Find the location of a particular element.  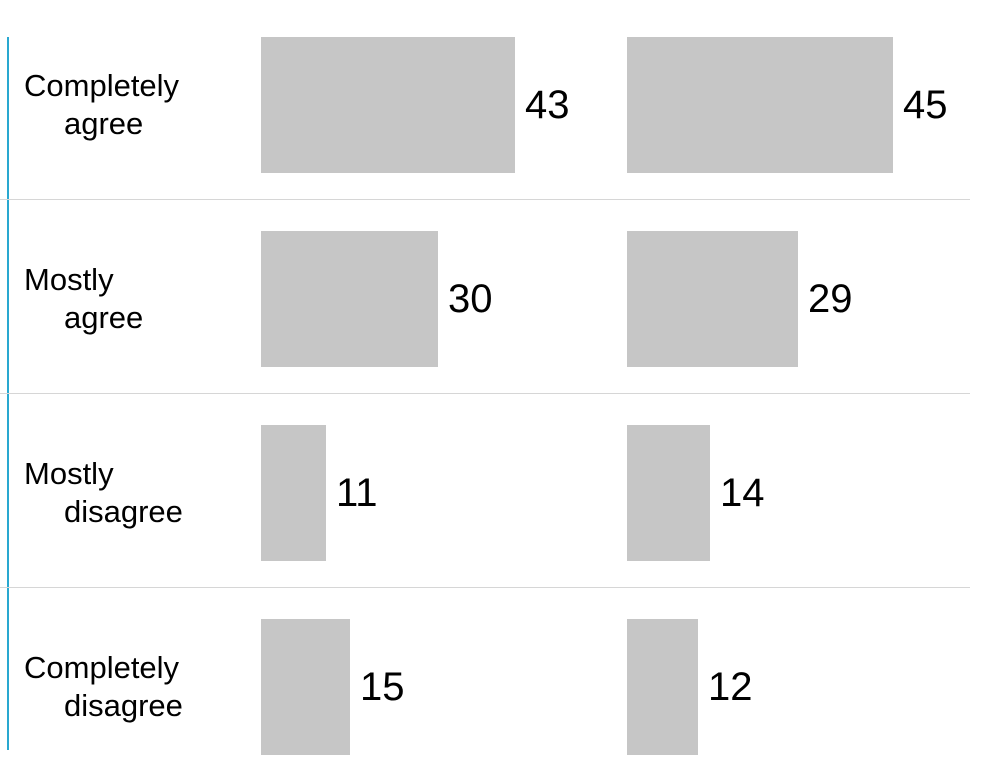

data-label: 30 is located at coordinates (470, 299).